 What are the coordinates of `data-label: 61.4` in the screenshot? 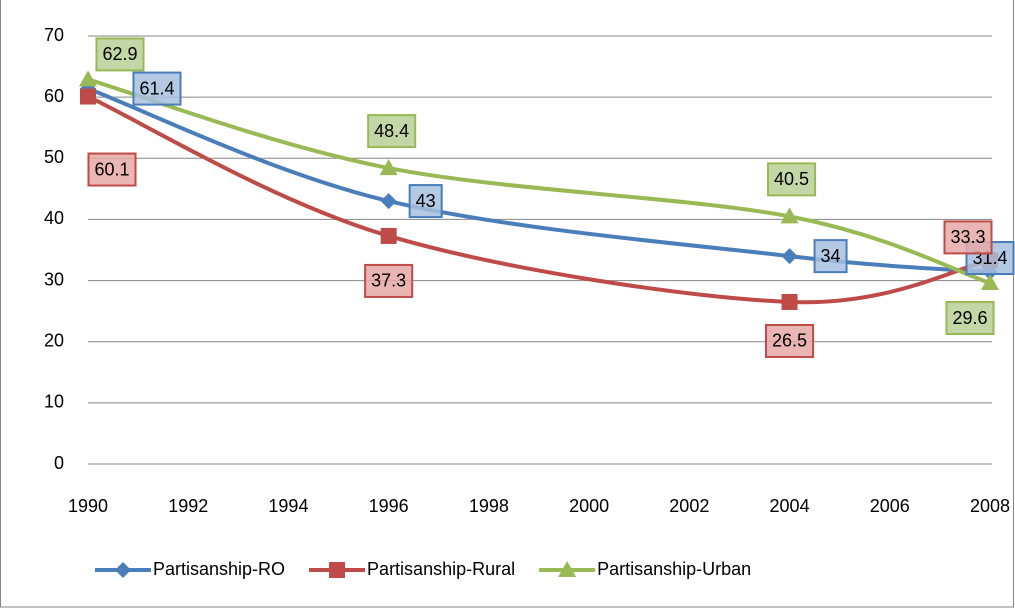 It's located at (156, 88).